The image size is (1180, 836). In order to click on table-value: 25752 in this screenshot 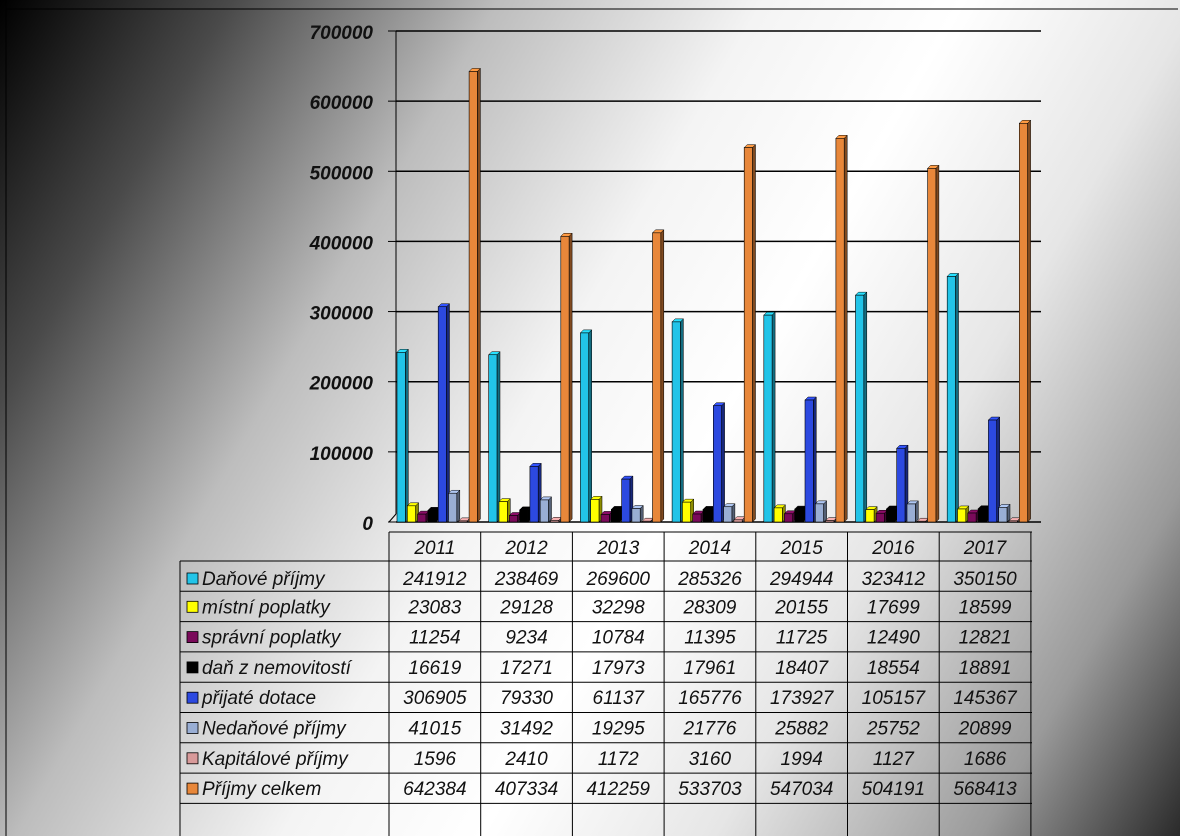, I will do `click(893, 729)`.